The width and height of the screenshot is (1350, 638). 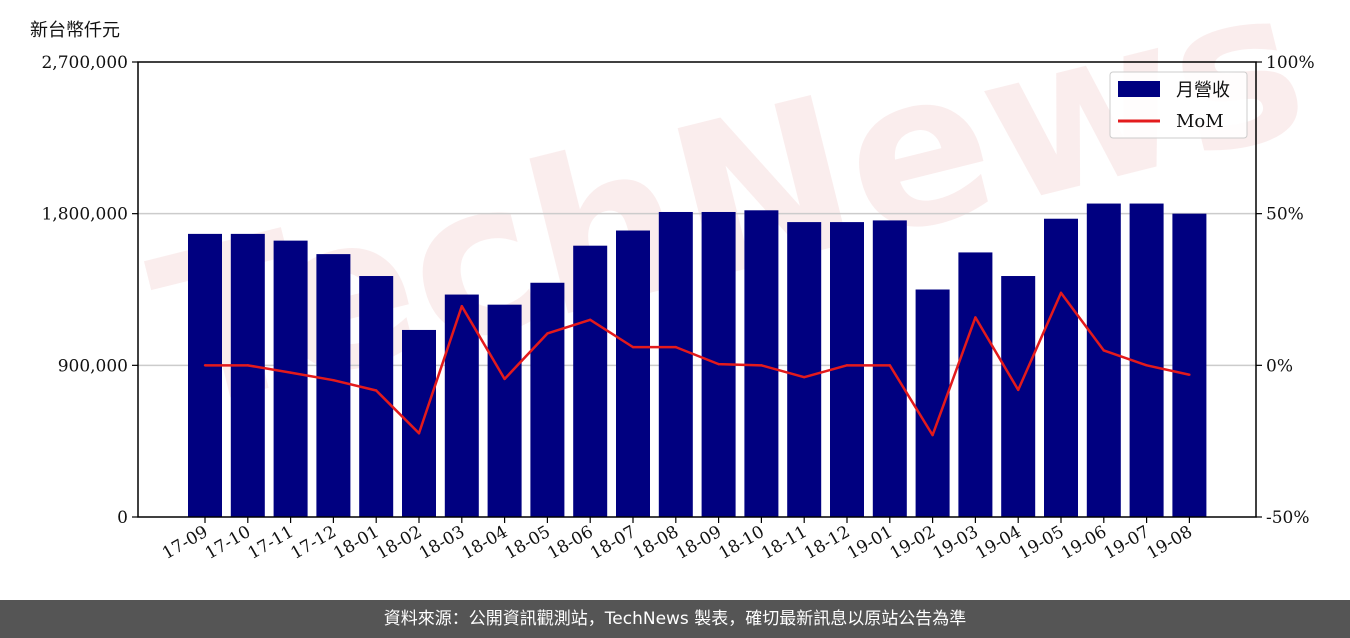 What do you see at coordinates (675, 619) in the screenshot?
I see `source-footer: 資料來源：公開資訊觀測站，TechNews 製表，確切最新訊息以原站公告為準` at bounding box center [675, 619].